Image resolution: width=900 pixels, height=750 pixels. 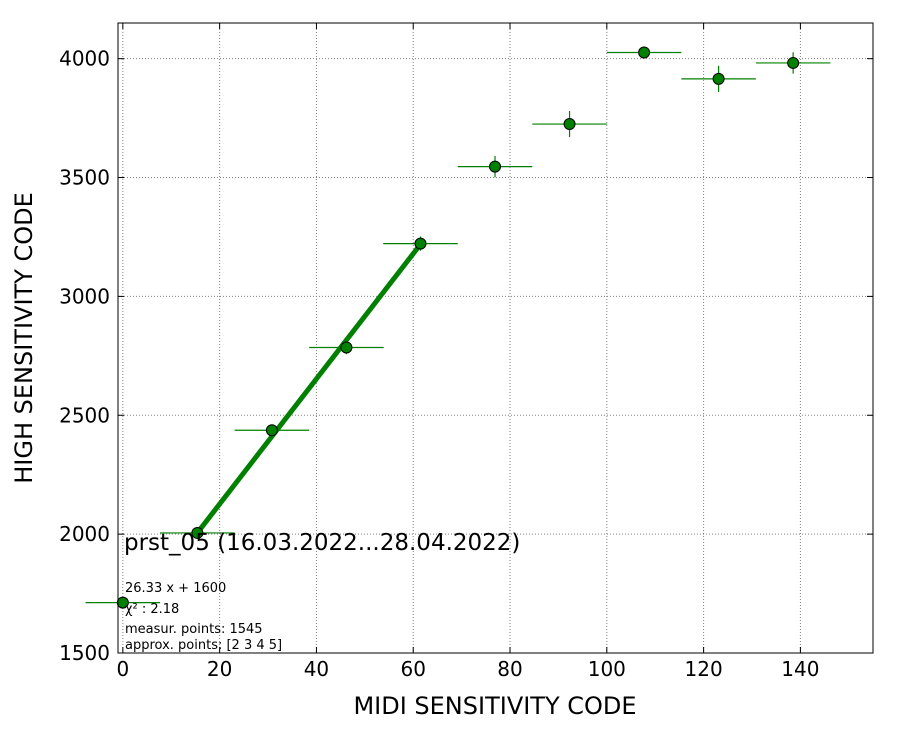 What do you see at coordinates (322, 543) in the screenshot?
I see `chart-annotation-title: prst_05 (16.03.2022...28.04.2022)` at bounding box center [322, 543].